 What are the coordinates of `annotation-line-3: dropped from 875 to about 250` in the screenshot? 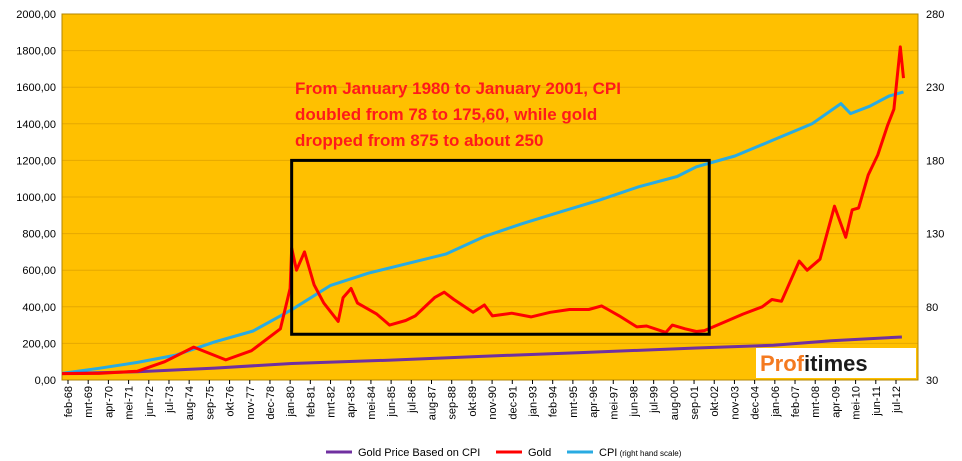 It's located at (419, 140).